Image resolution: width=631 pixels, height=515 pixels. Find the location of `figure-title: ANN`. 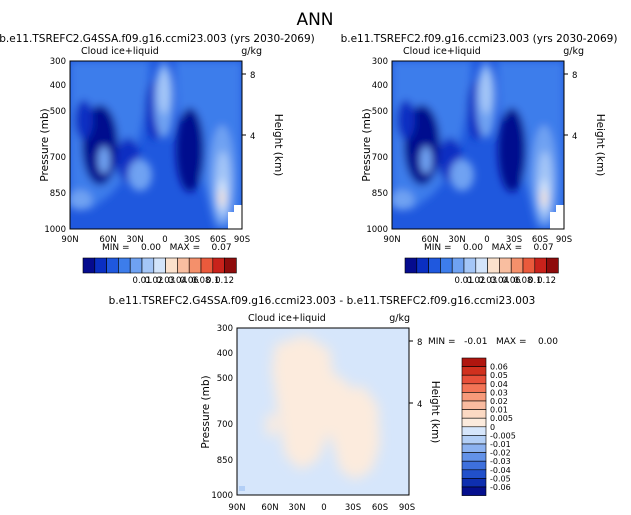

figure-title: ANN is located at coordinates (314, 20).